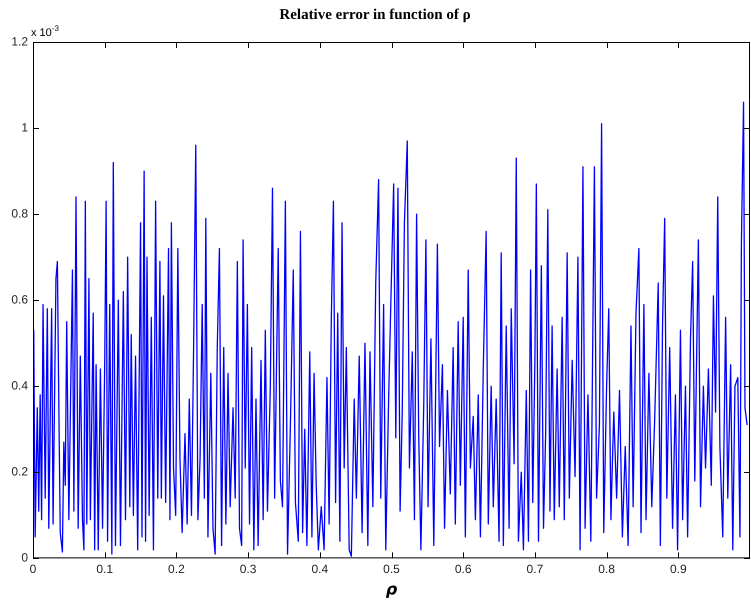 The image size is (751, 602). Describe the element at coordinates (535, 569) in the screenshot. I see `x-tick-label: 0.7` at that location.